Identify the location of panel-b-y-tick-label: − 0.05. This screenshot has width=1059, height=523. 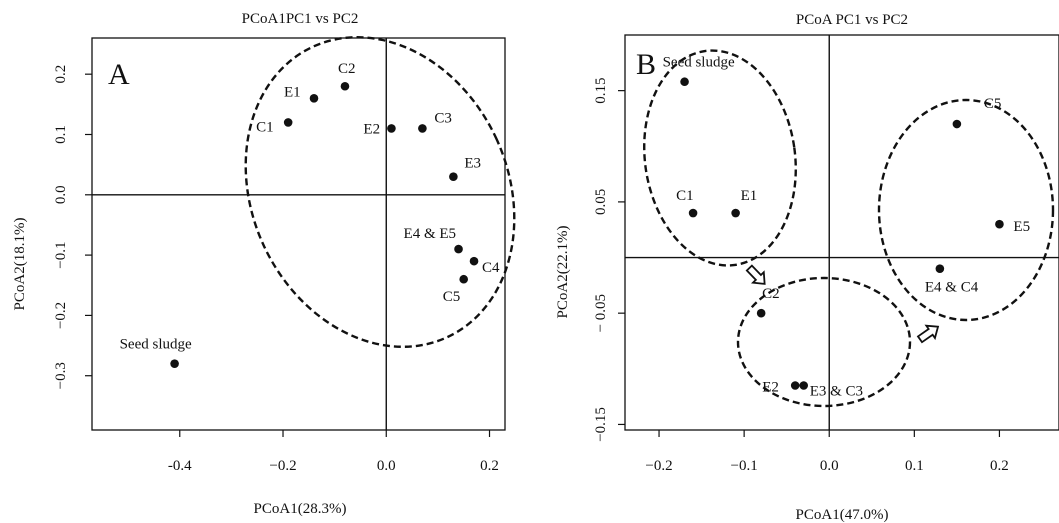
(601, 313).